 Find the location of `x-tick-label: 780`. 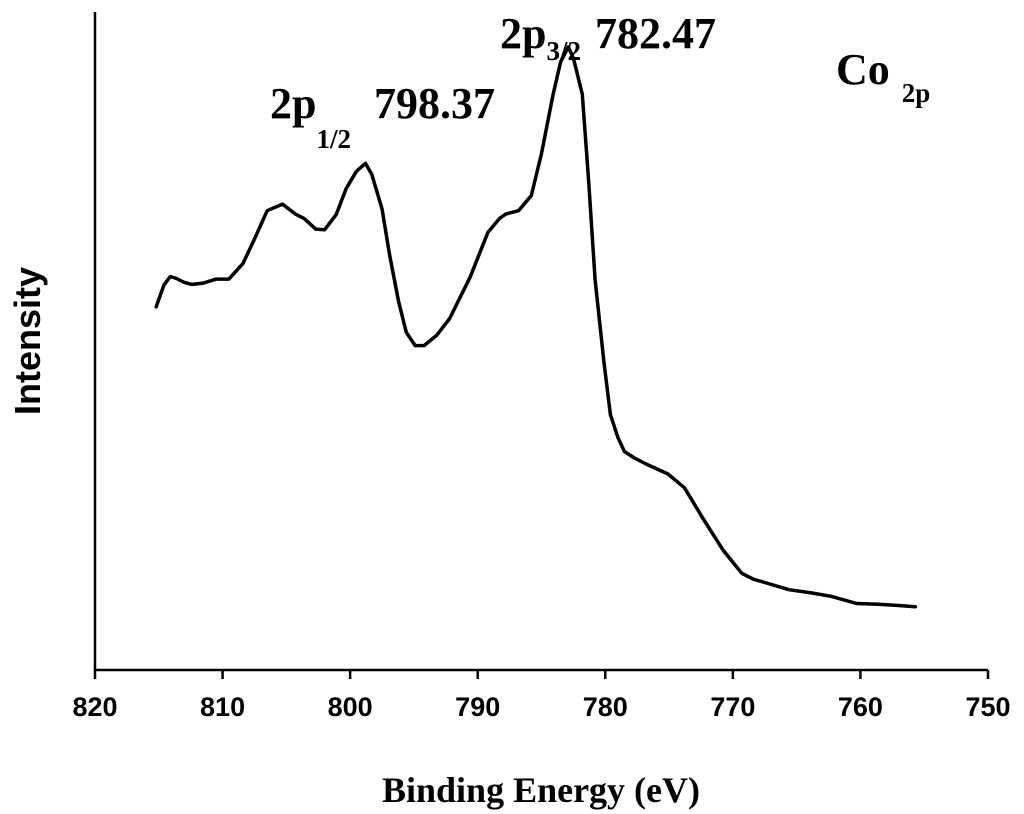

x-tick-label: 780 is located at coordinates (605, 707).